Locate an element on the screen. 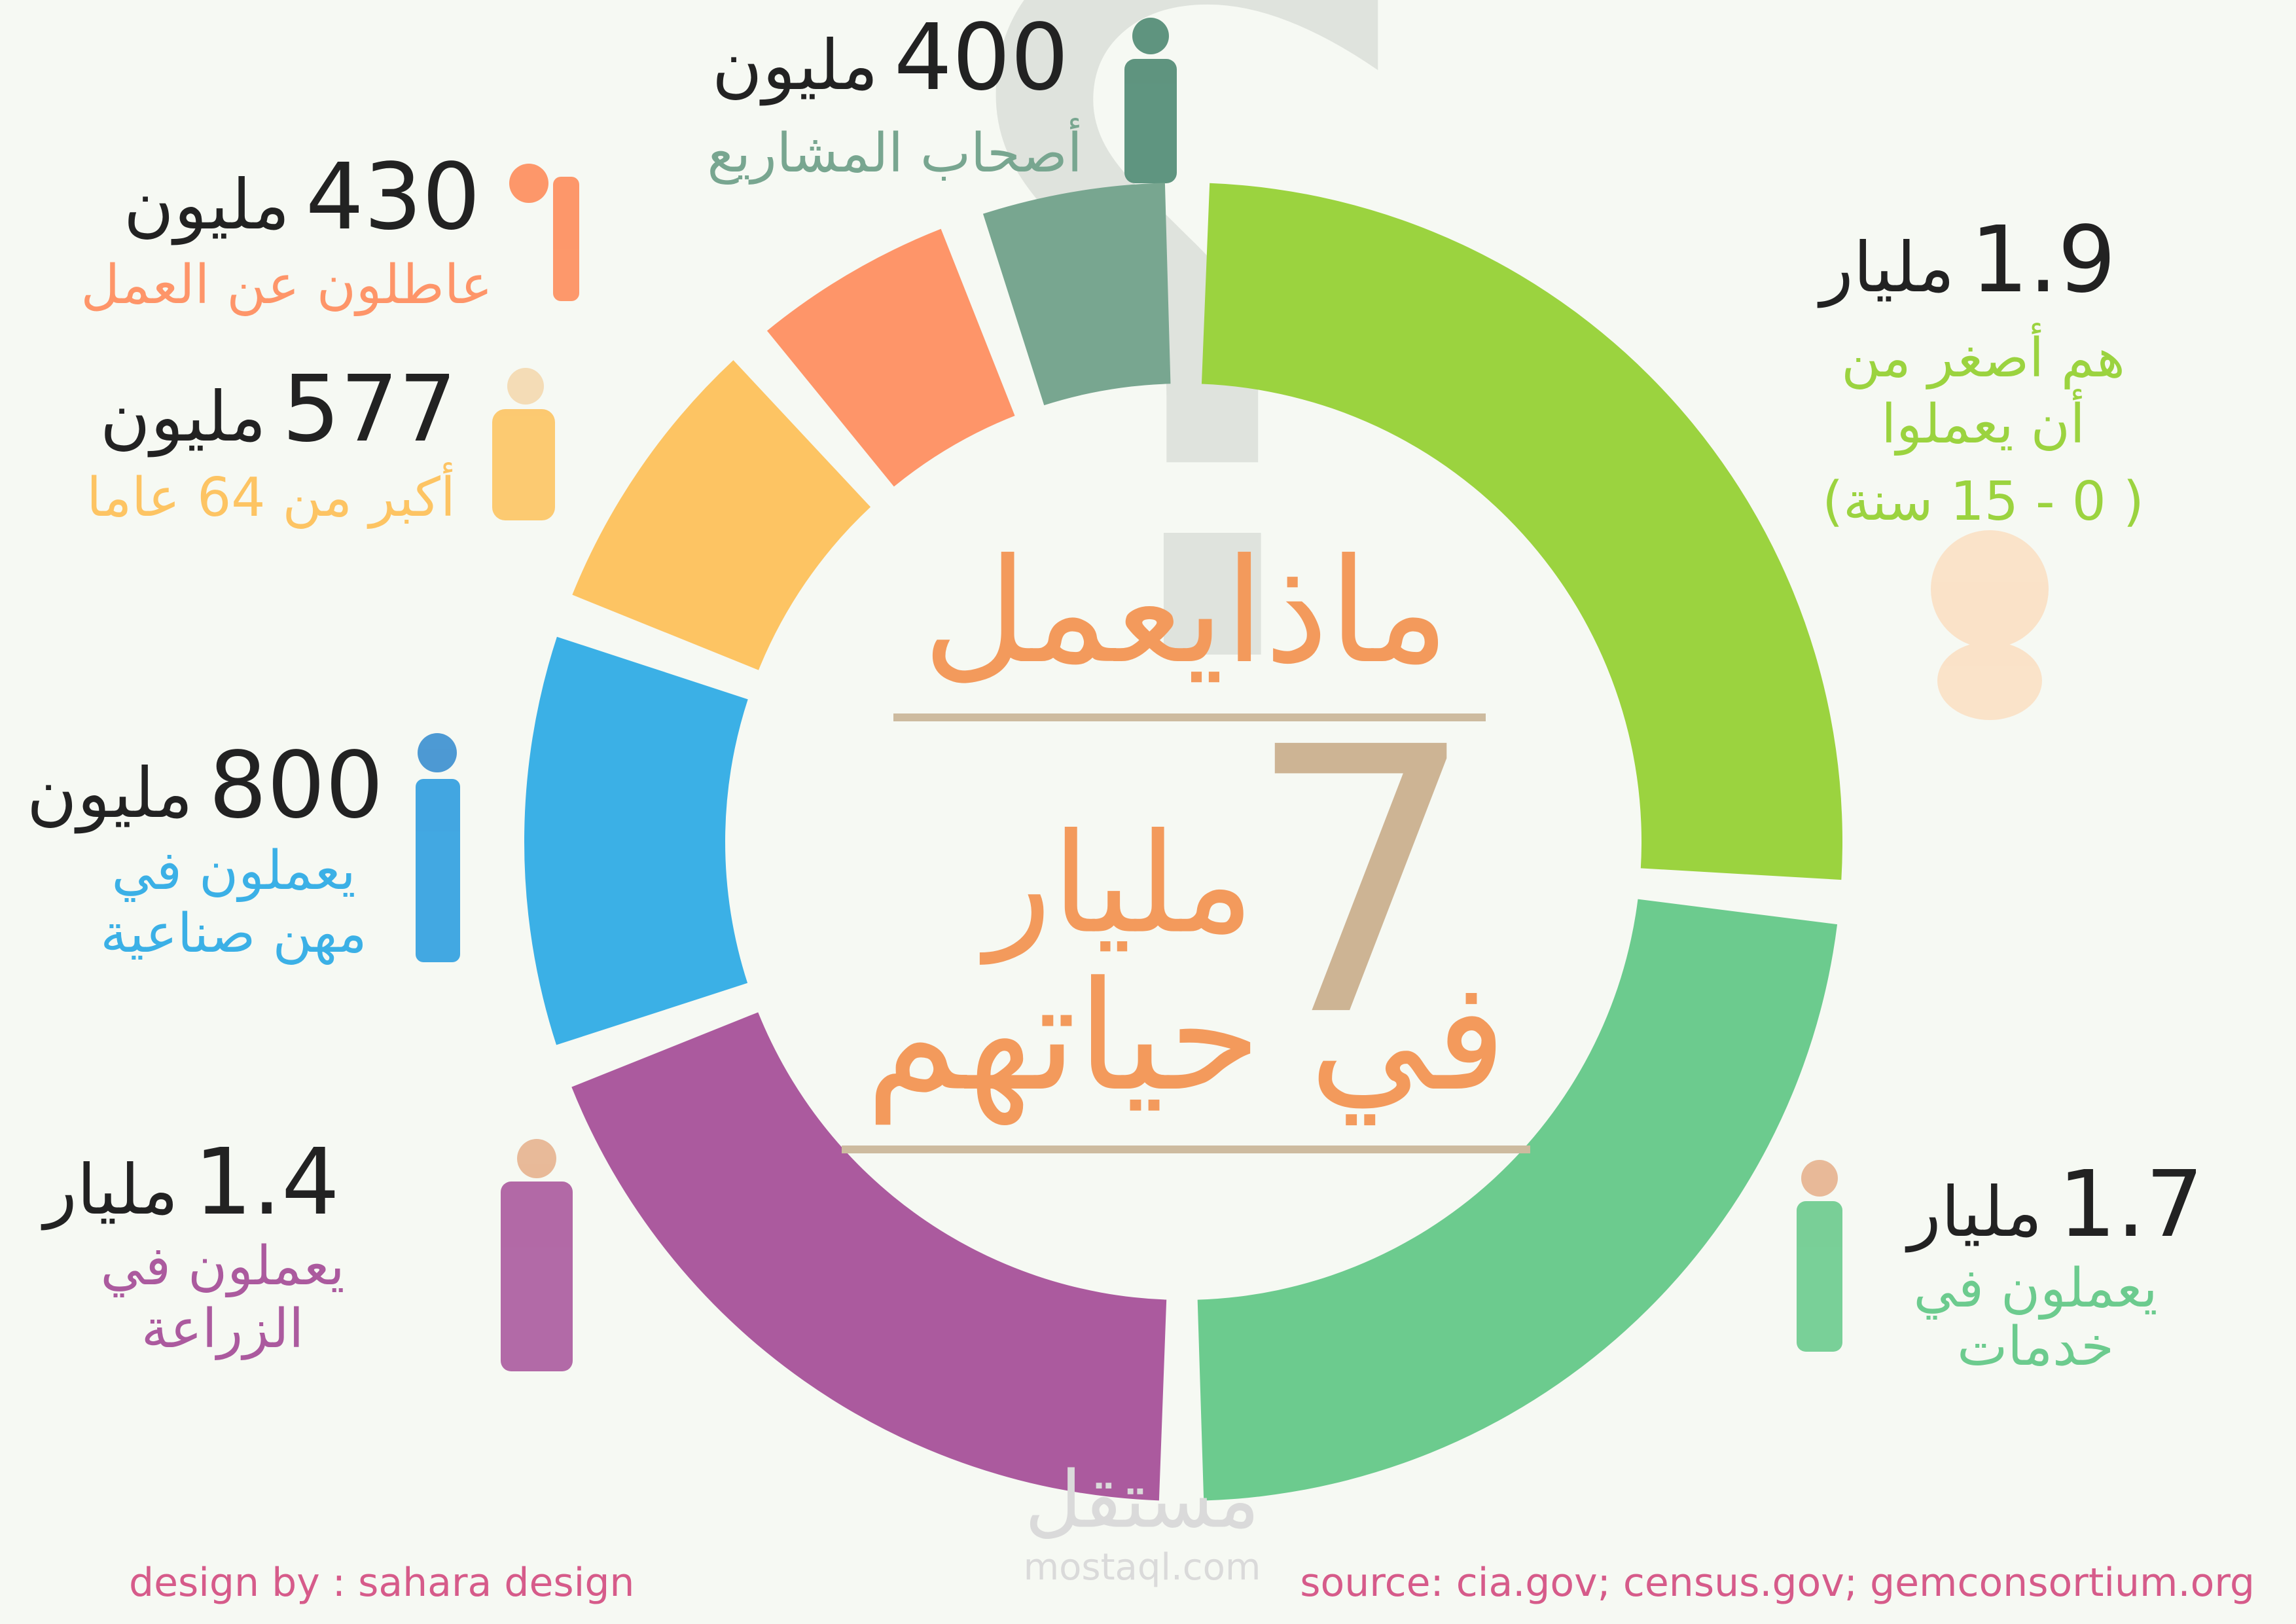 Image resolution: width=2296 pixels, height=1624 pixels. value-label: 1.9مليار is located at coordinates (1968, 260).